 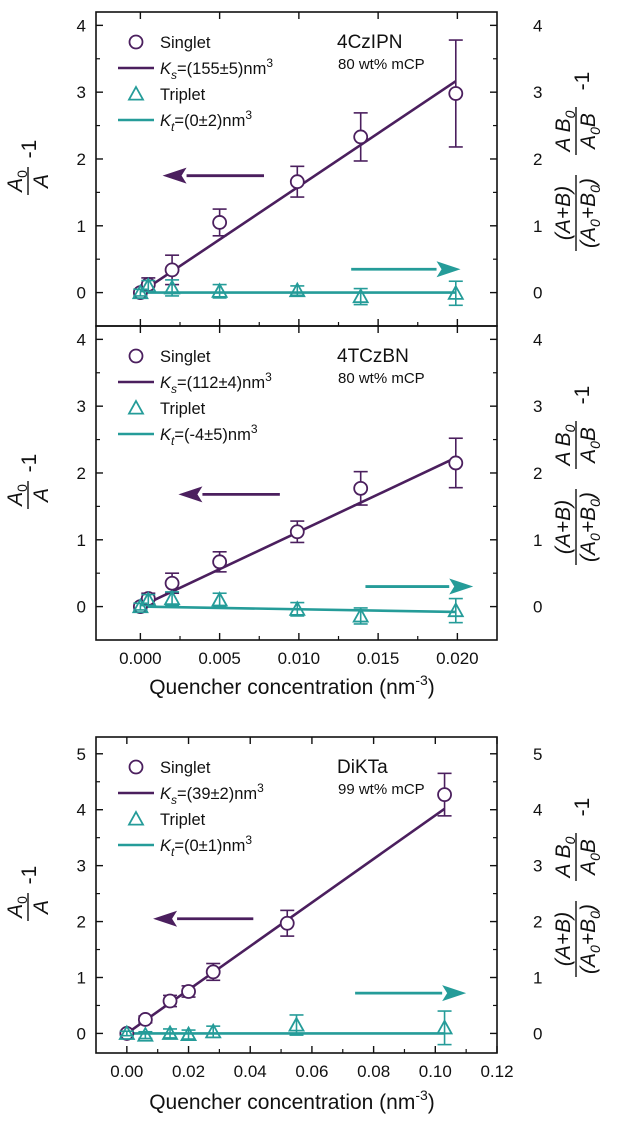 What do you see at coordinates (212, 794) in the screenshot?
I see `legend-ks-label: Ks=(39±2)nm3` at bounding box center [212, 794].